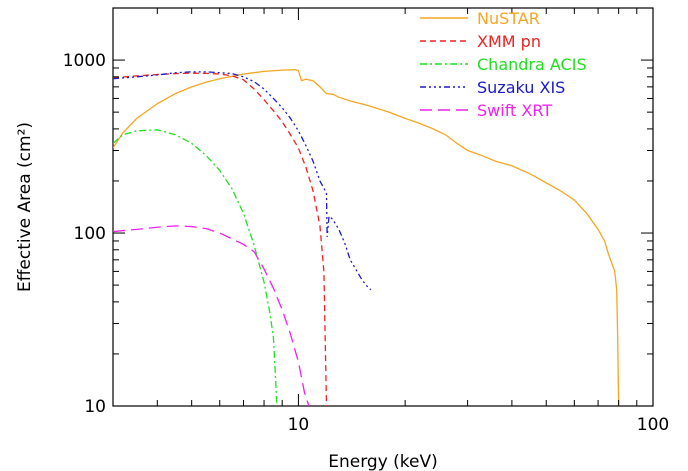 The width and height of the screenshot is (688, 471). I want to click on legend-label: Suzaku XIS, so click(521, 87).